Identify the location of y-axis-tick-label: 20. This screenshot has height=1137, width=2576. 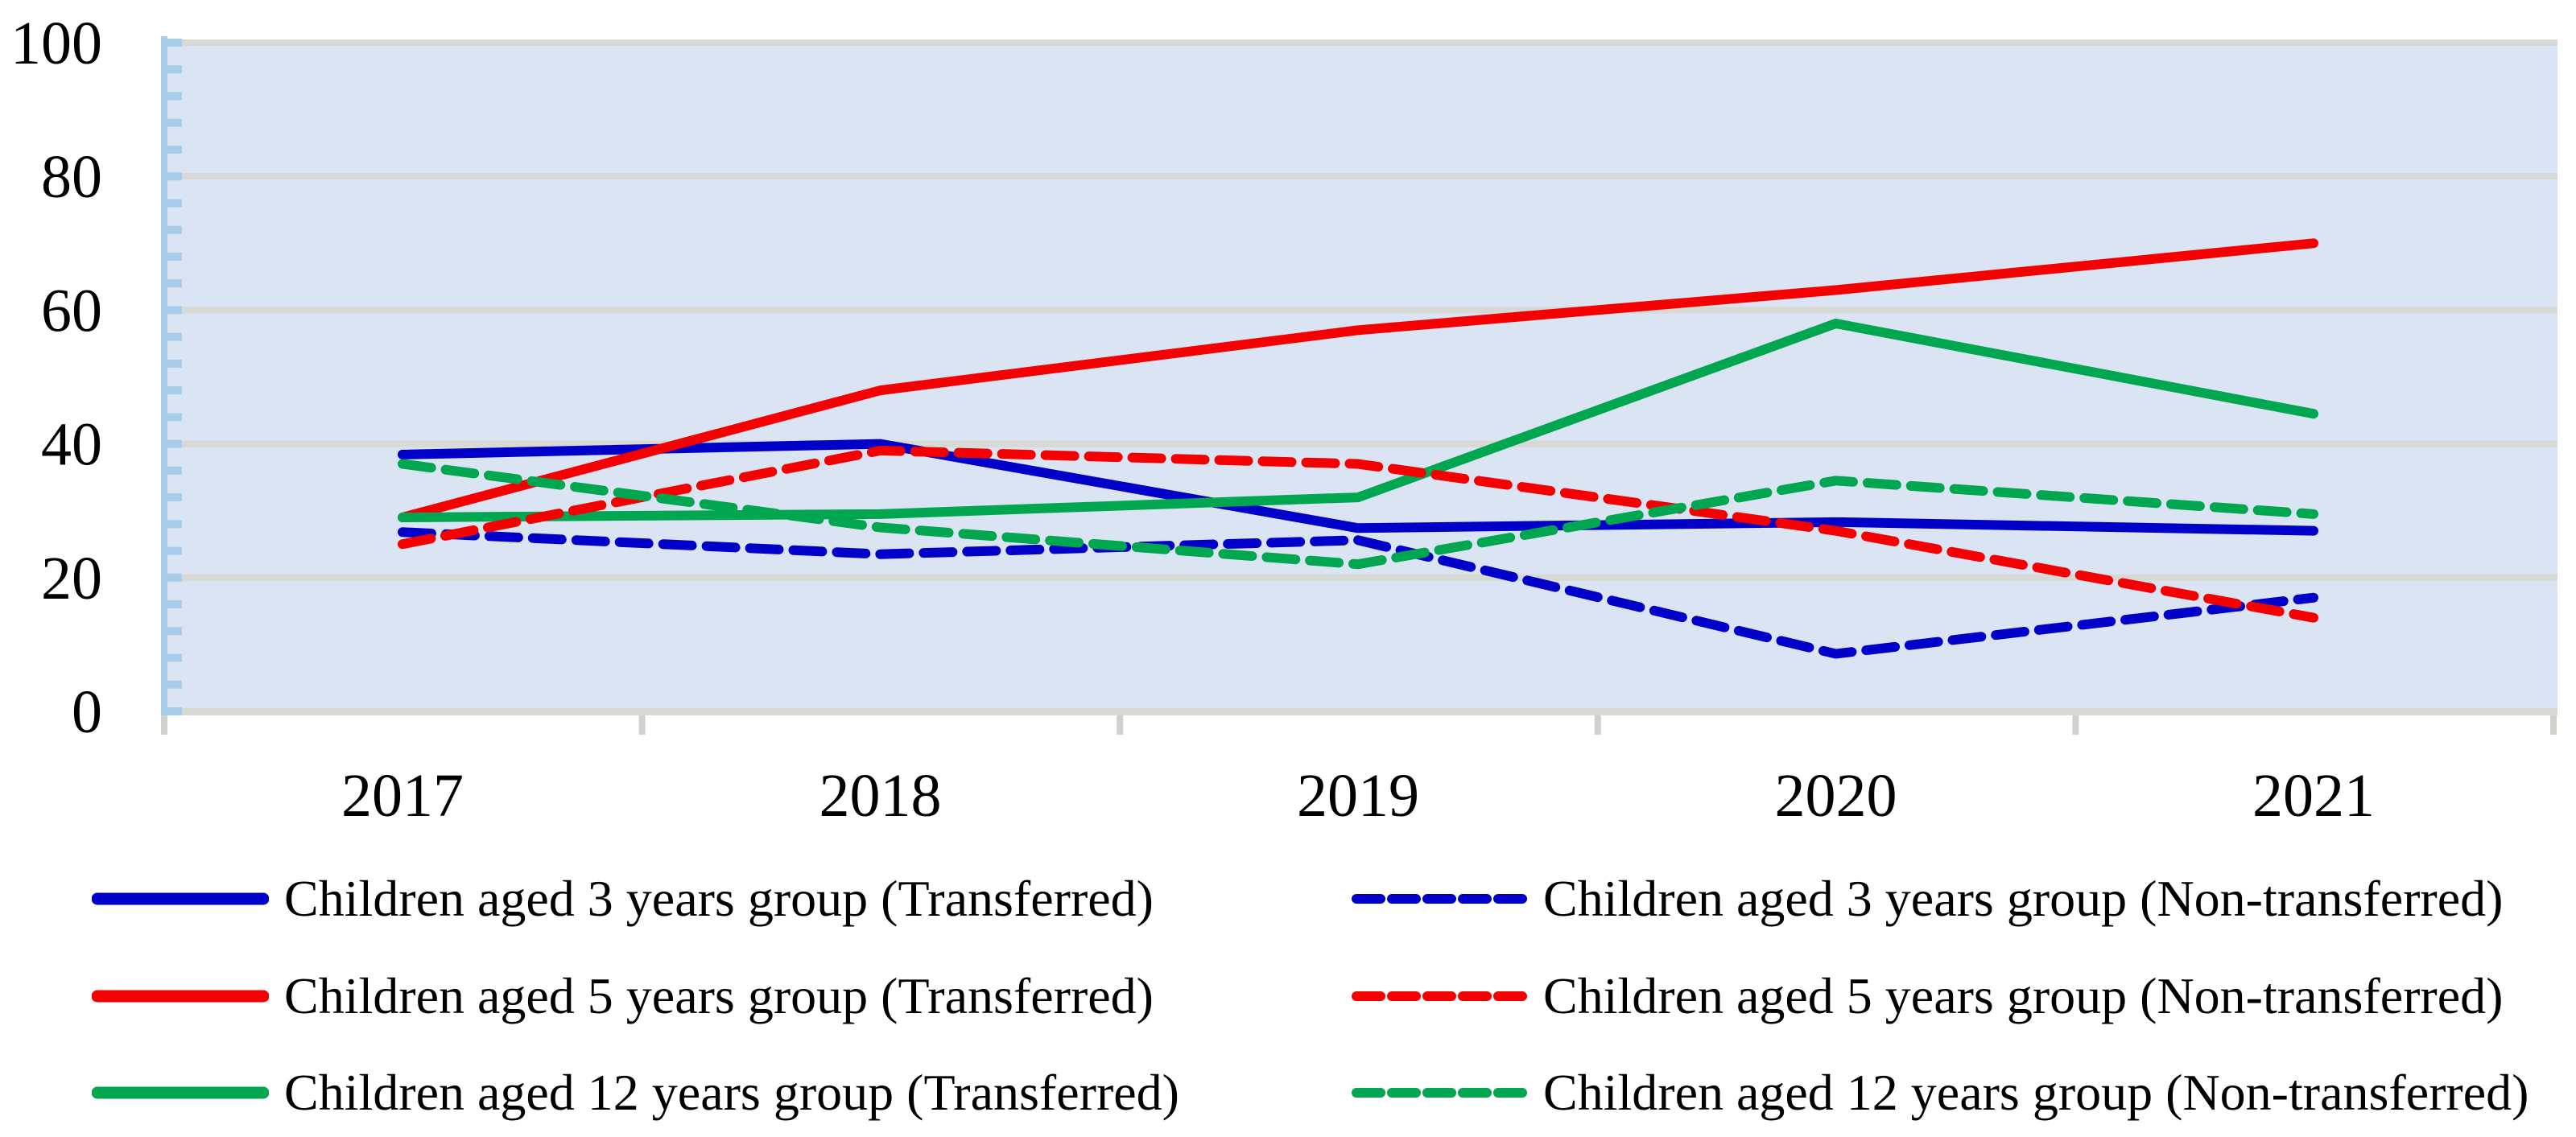
(71, 578).